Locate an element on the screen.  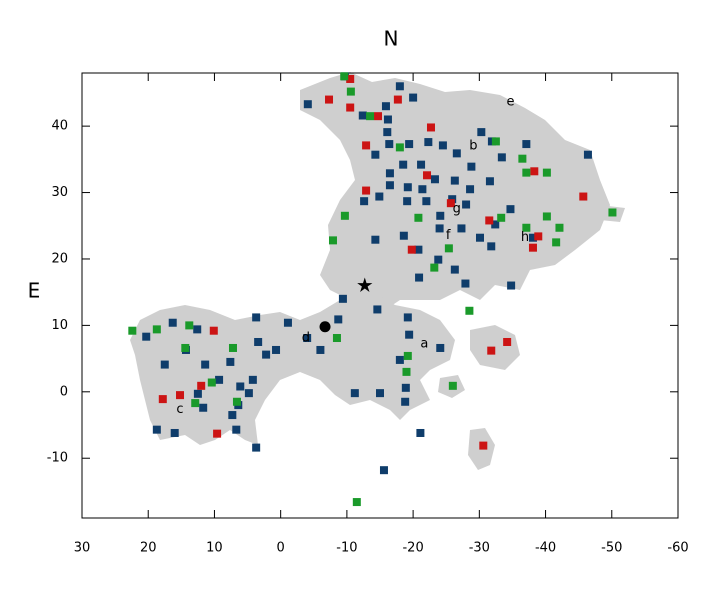
y-tick-label: 10 is located at coordinates (59, 325).